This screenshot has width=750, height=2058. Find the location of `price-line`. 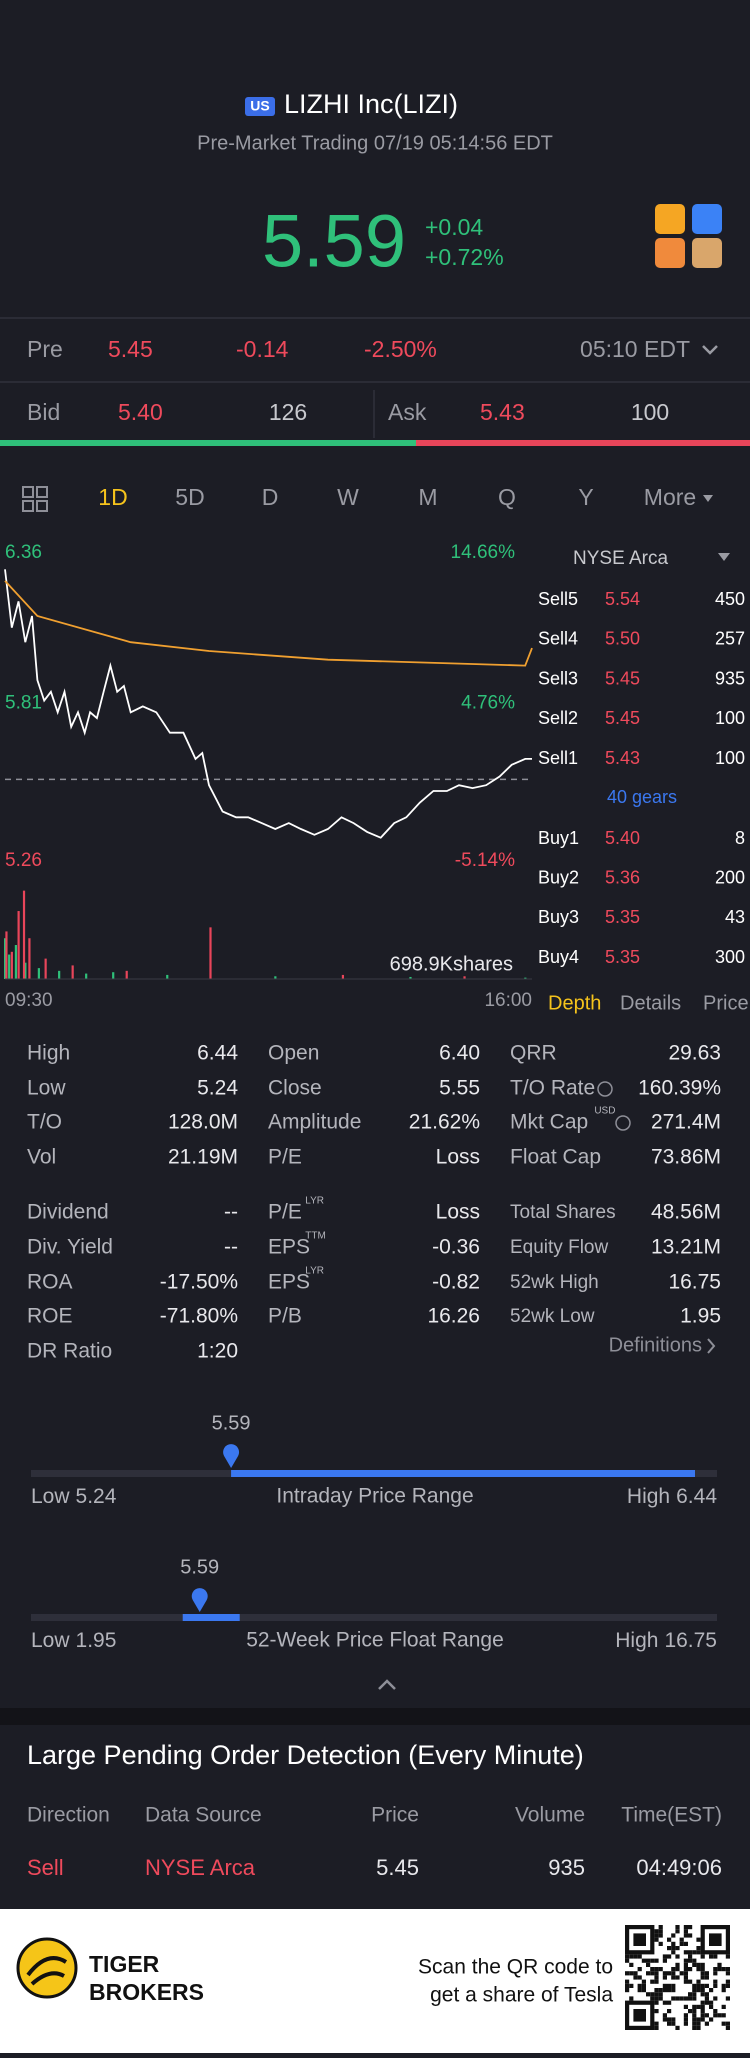

price-line is located at coordinates (268, 704).